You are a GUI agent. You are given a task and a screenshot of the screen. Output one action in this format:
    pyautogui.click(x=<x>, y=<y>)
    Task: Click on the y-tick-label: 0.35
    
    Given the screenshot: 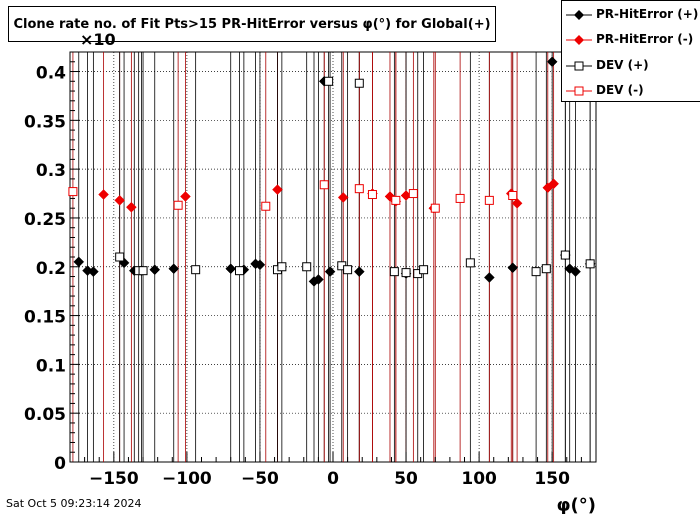 What is the action you would take?
    pyautogui.click(x=45, y=122)
    